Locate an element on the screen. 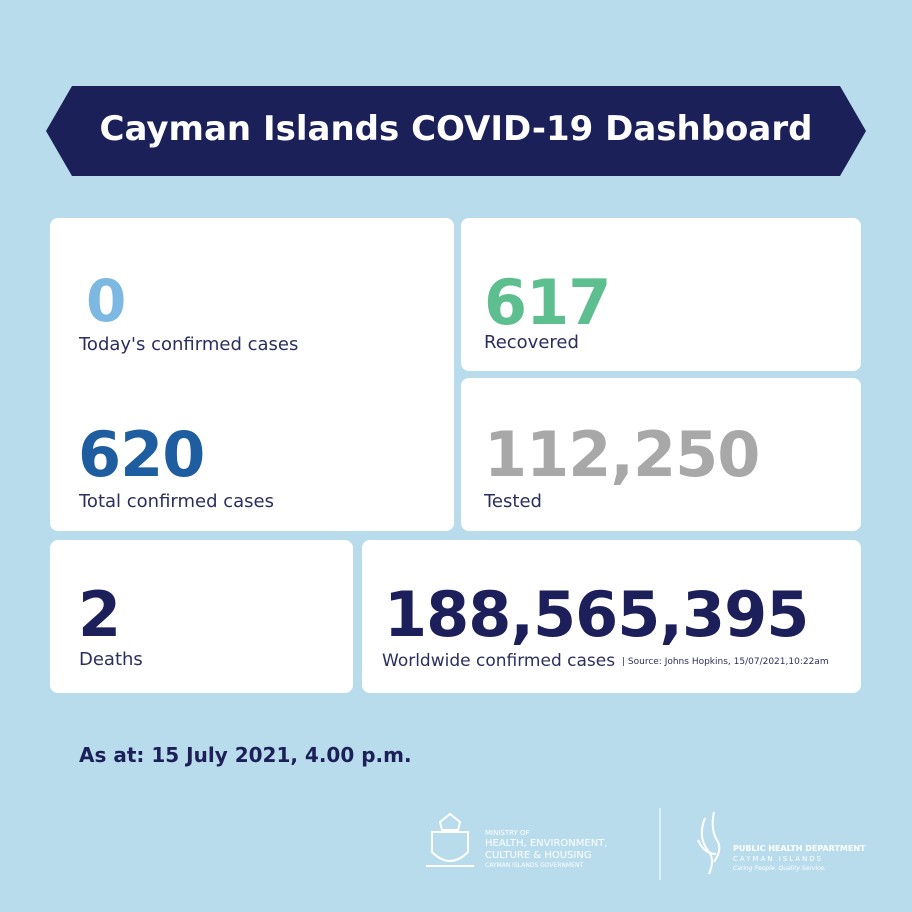 The width and height of the screenshot is (912, 912). ministry-line: CAYMAN ISLANDS GOVERNMENT is located at coordinates (534, 865).